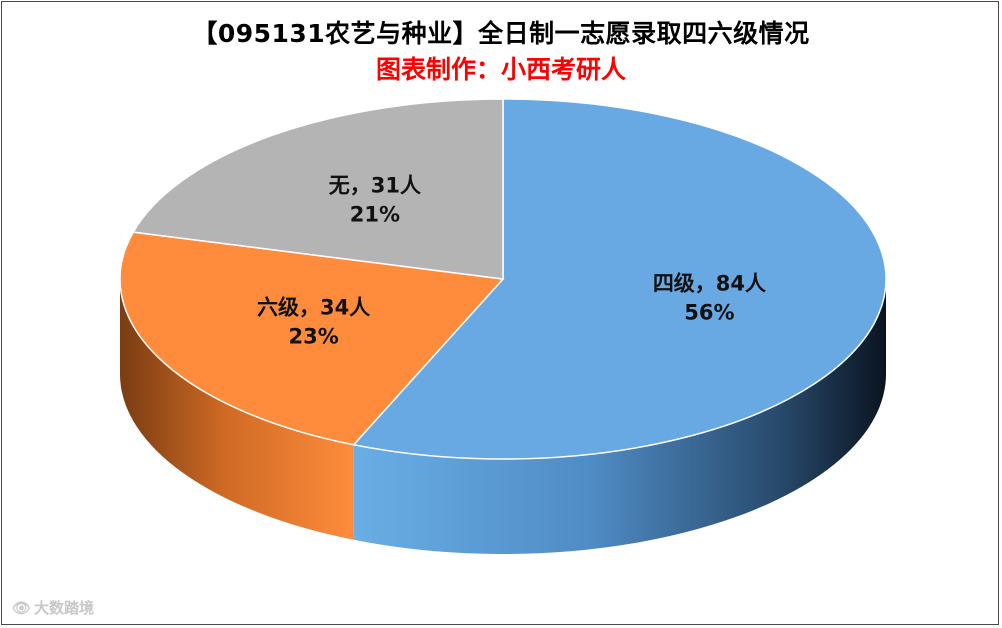  I want to click on pie-slice-six-level, so click(312, 338).